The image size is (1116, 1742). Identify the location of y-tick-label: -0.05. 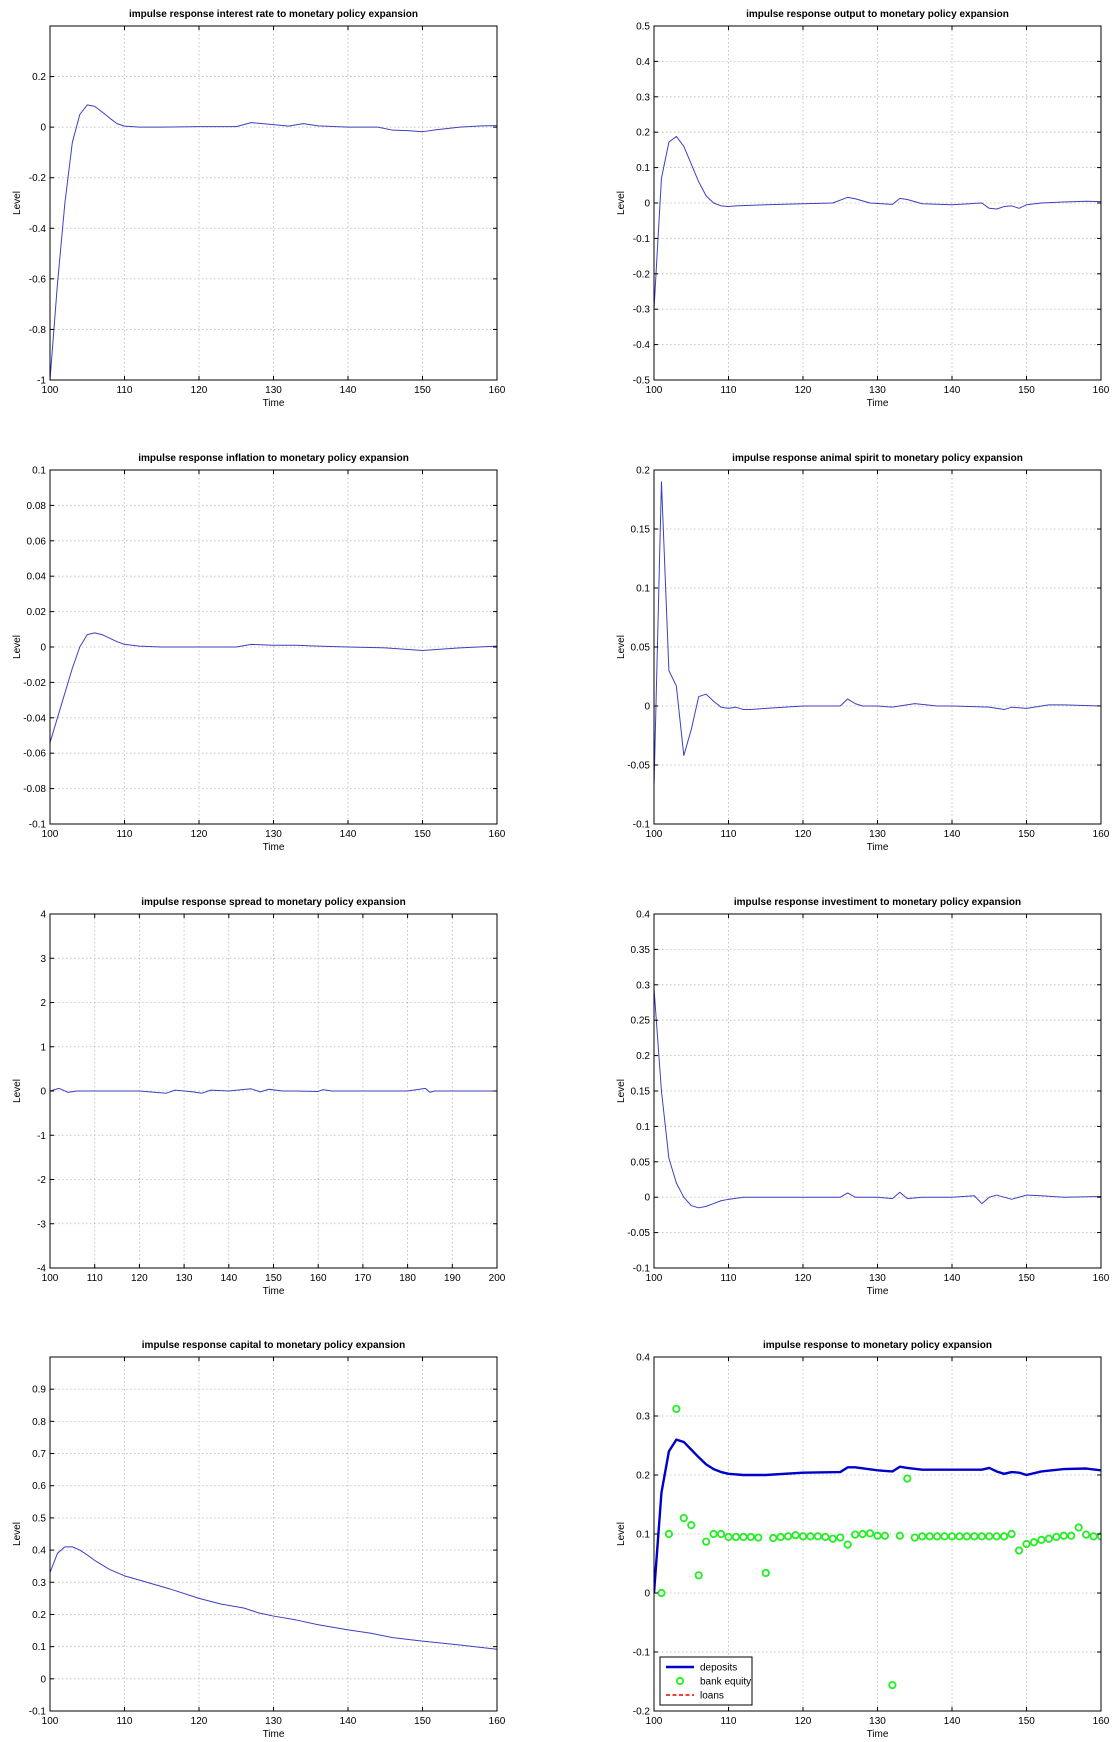
(638, 766).